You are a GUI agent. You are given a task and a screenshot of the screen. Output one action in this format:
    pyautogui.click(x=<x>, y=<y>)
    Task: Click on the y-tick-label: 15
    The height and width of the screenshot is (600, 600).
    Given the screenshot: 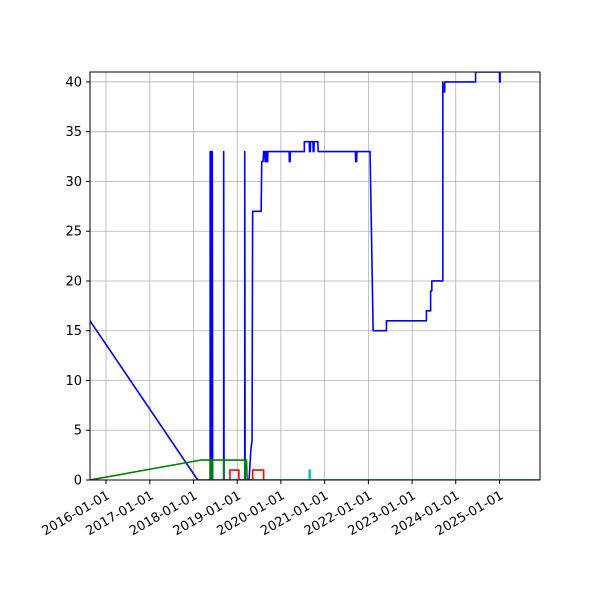 What is the action you would take?
    pyautogui.click(x=73, y=331)
    